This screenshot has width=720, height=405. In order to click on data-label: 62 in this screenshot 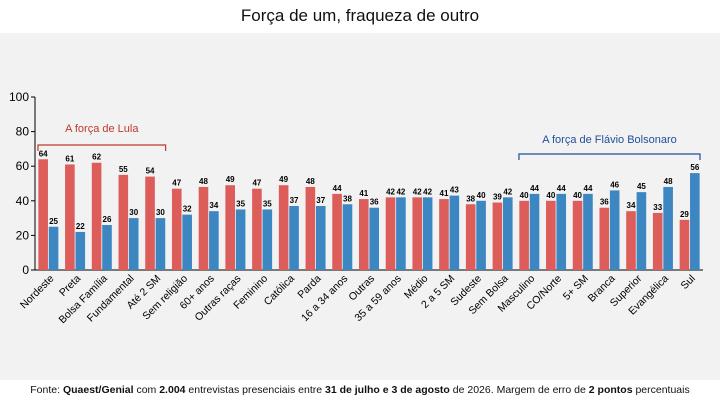, I will do `click(96, 157)`.